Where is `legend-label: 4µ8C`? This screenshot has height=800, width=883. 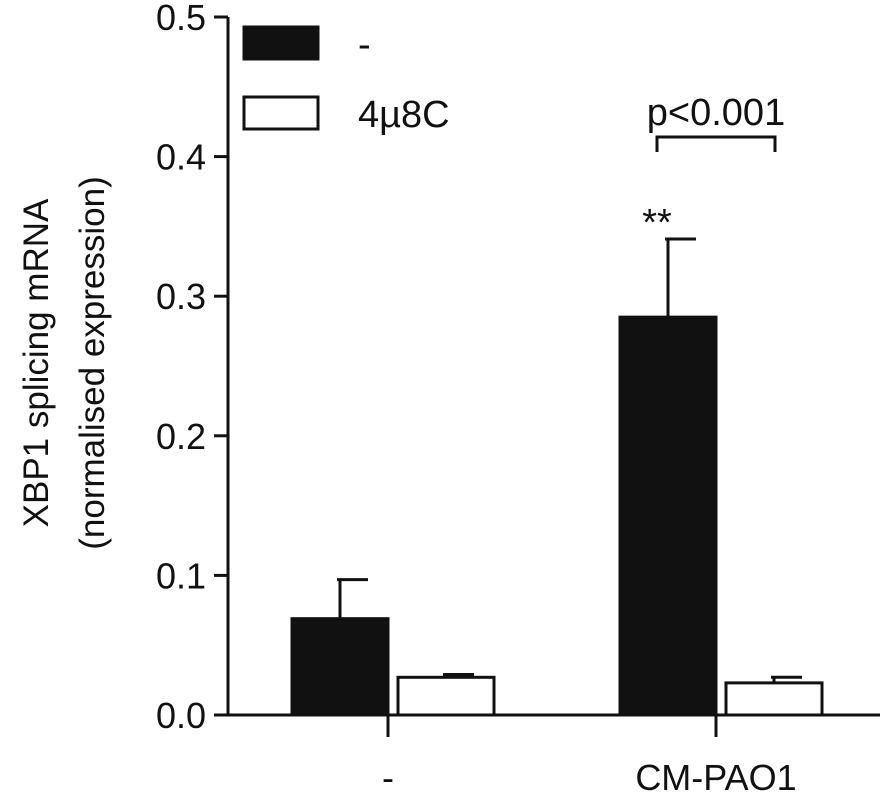
legend-label: 4µ8C is located at coordinates (404, 115).